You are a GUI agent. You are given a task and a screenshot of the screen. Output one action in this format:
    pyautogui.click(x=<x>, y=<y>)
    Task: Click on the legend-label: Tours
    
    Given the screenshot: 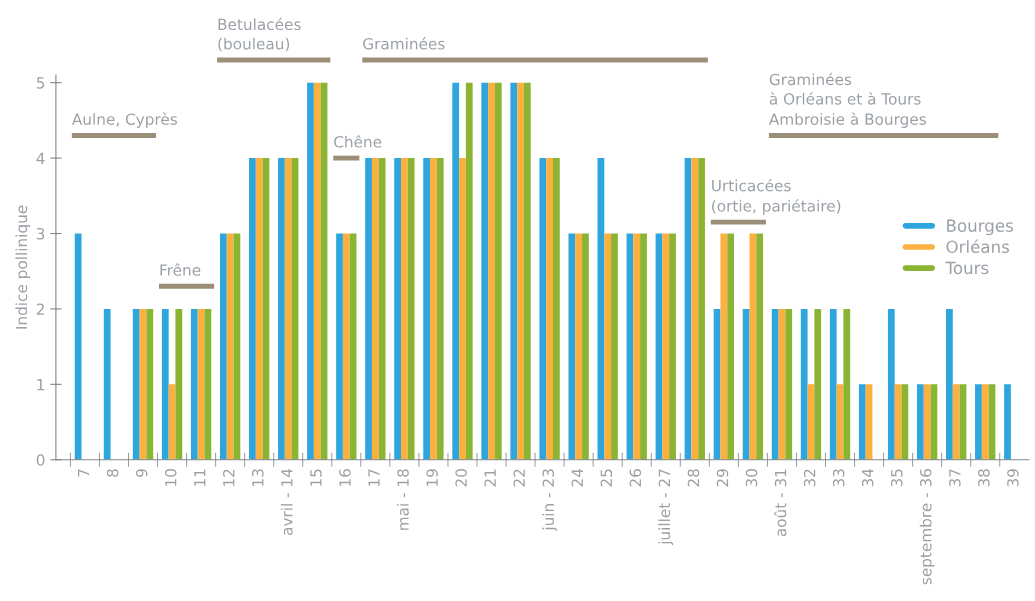 What is the action you would take?
    pyautogui.click(x=967, y=268)
    